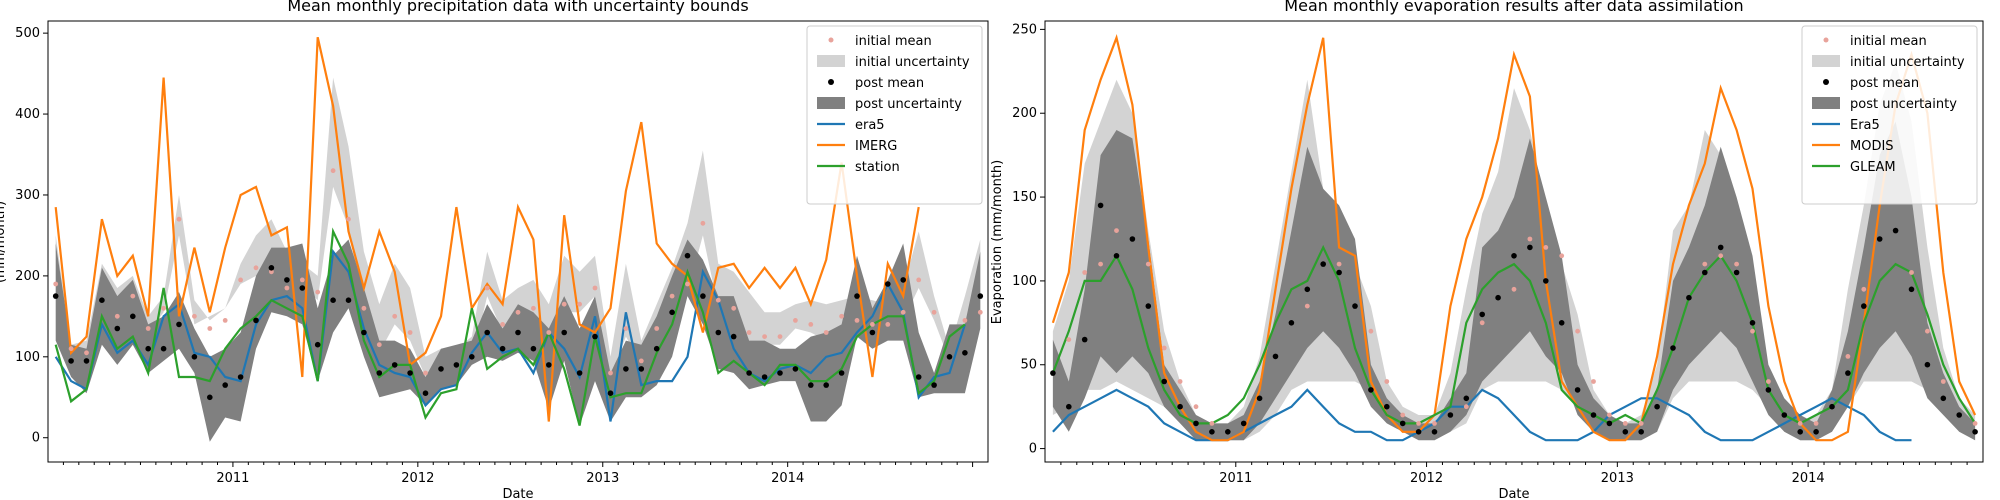 This screenshot has width=2000, height=500. I want to click on legend-item: post uncertainty, so click(1884, 104).